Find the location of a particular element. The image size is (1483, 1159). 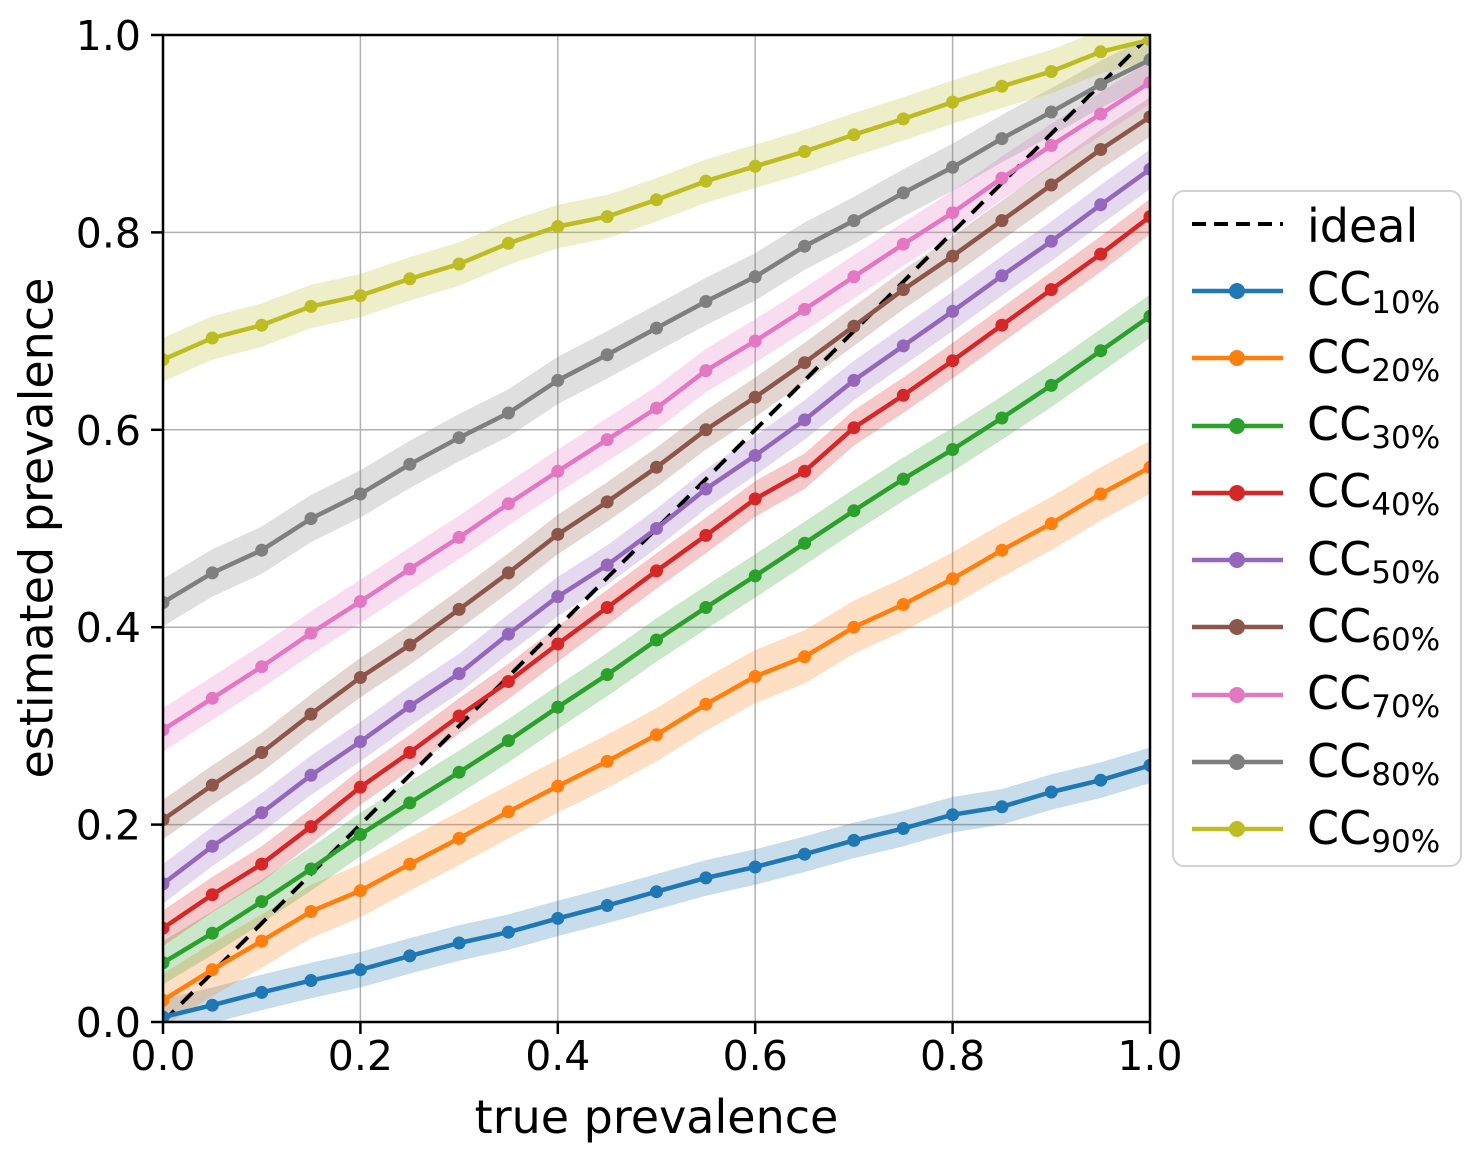

legend-sample-ideal is located at coordinates (1237, 226).